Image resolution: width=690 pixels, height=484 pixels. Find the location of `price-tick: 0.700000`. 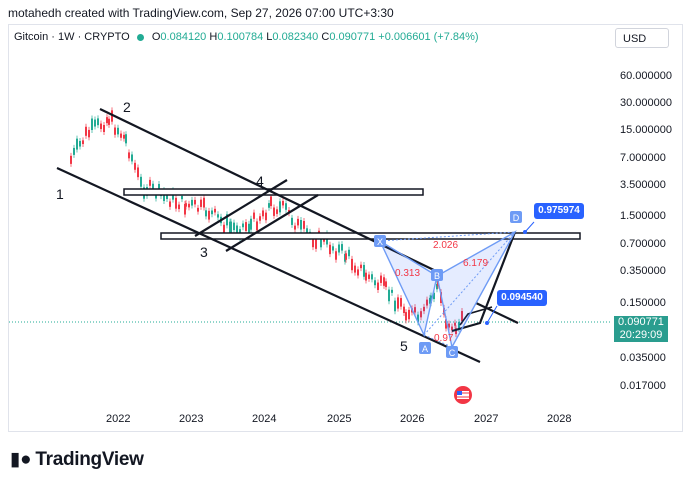

price-tick: 0.700000 is located at coordinates (643, 244).